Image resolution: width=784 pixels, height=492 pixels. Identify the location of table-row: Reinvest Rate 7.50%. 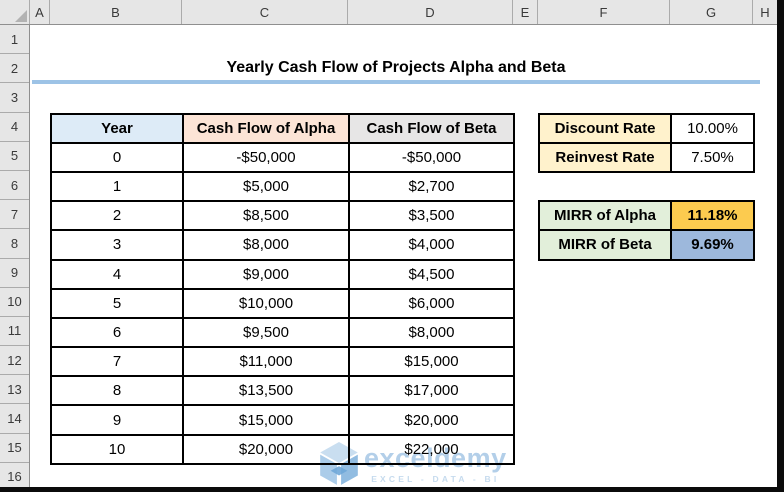
(646, 157).